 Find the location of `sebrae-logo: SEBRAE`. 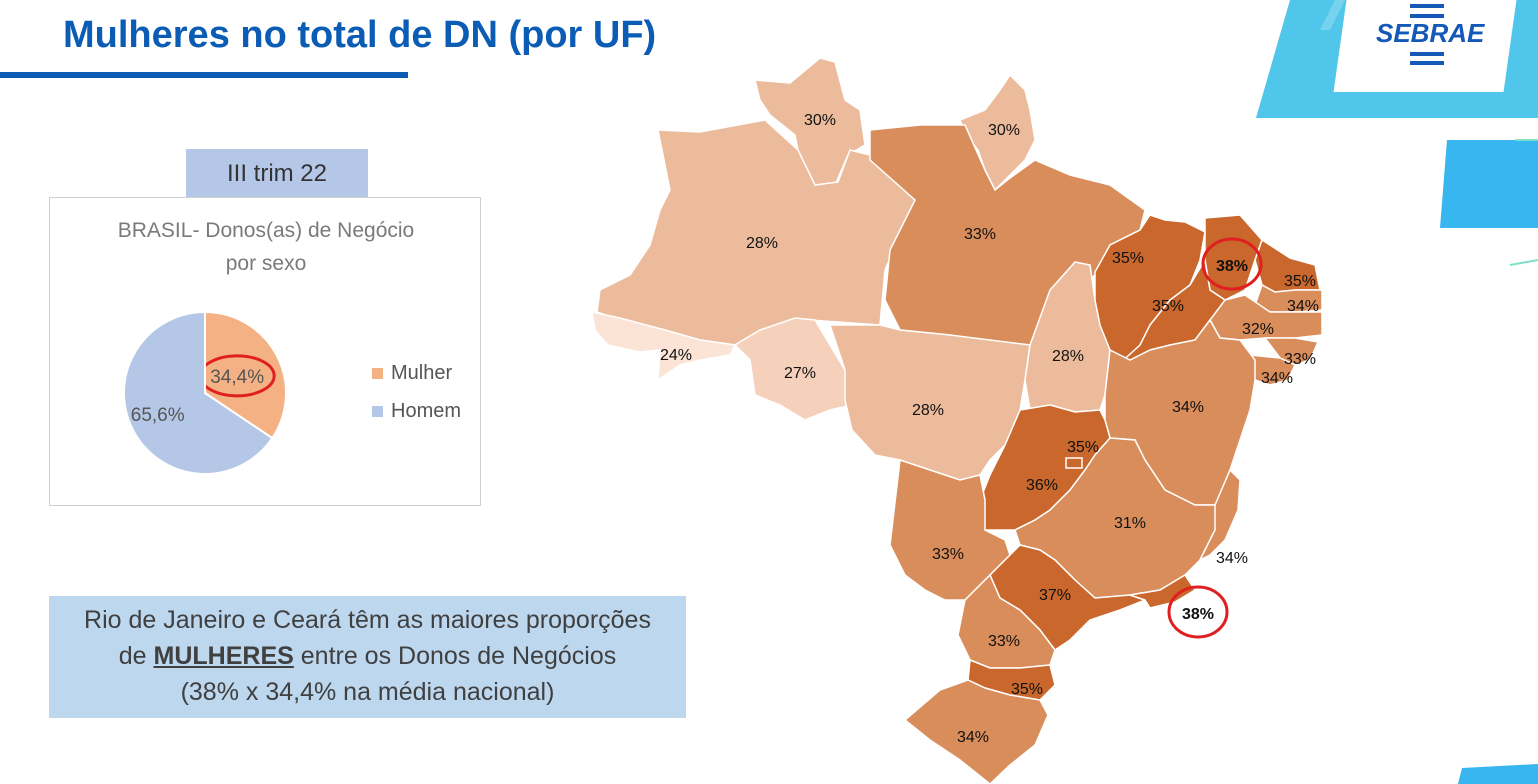

sebrae-logo: SEBRAE is located at coordinates (1430, 33).